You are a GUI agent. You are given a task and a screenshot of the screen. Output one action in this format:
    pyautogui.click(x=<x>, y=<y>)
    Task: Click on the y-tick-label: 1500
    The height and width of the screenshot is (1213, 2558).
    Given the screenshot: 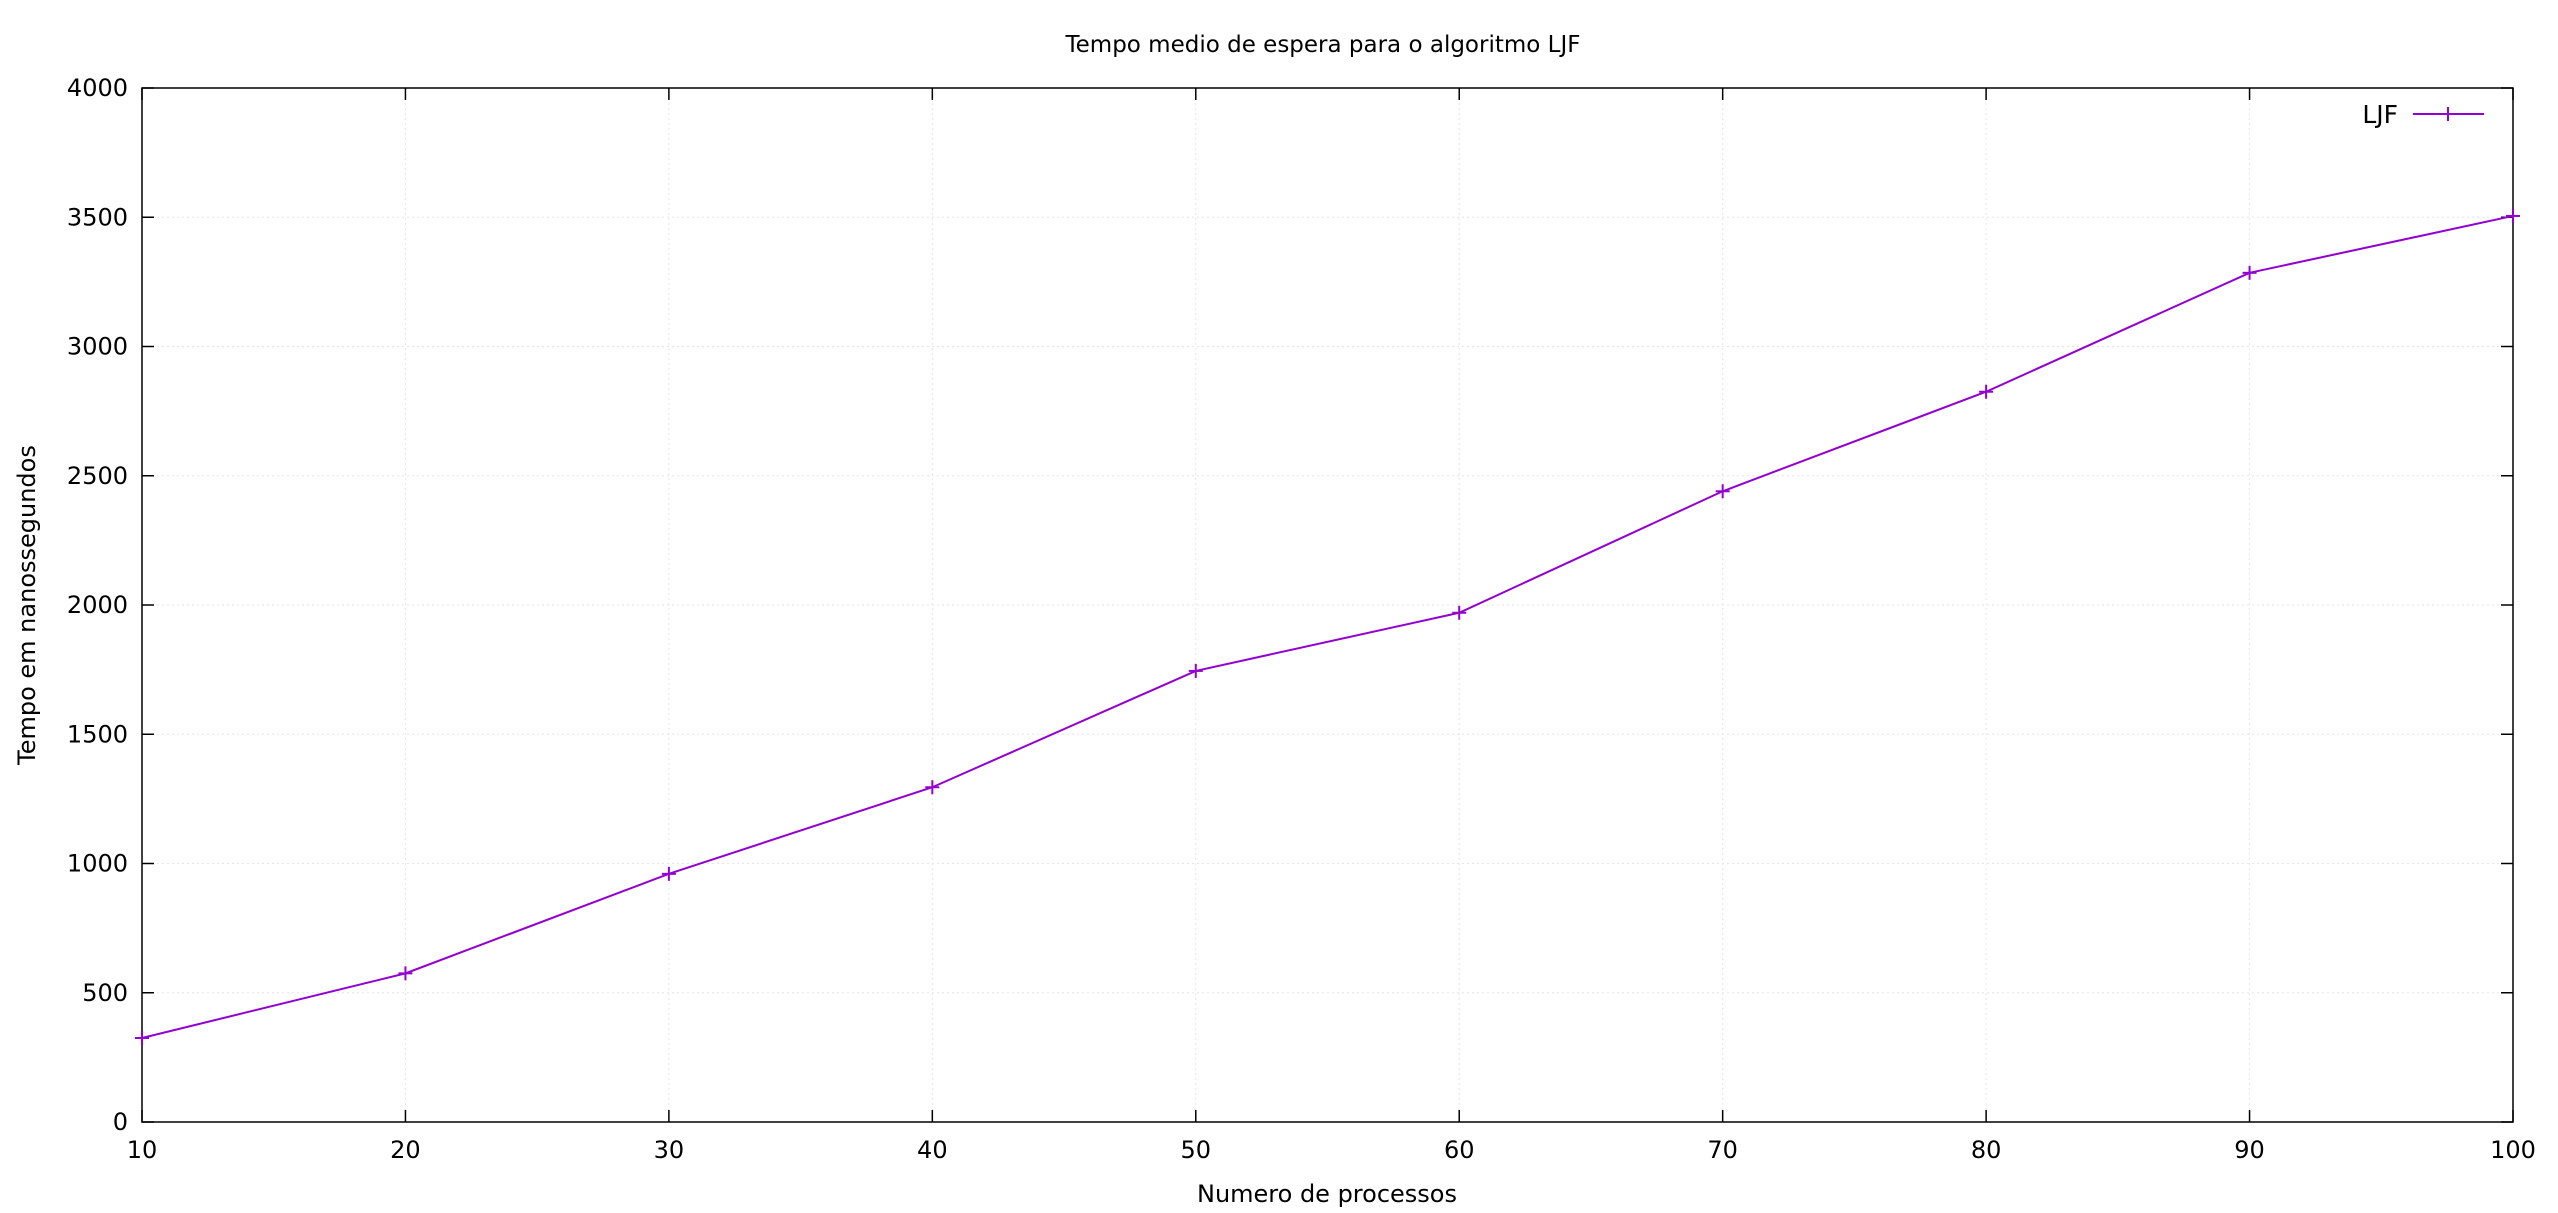 What is the action you would take?
    pyautogui.click(x=97, y=734)
    